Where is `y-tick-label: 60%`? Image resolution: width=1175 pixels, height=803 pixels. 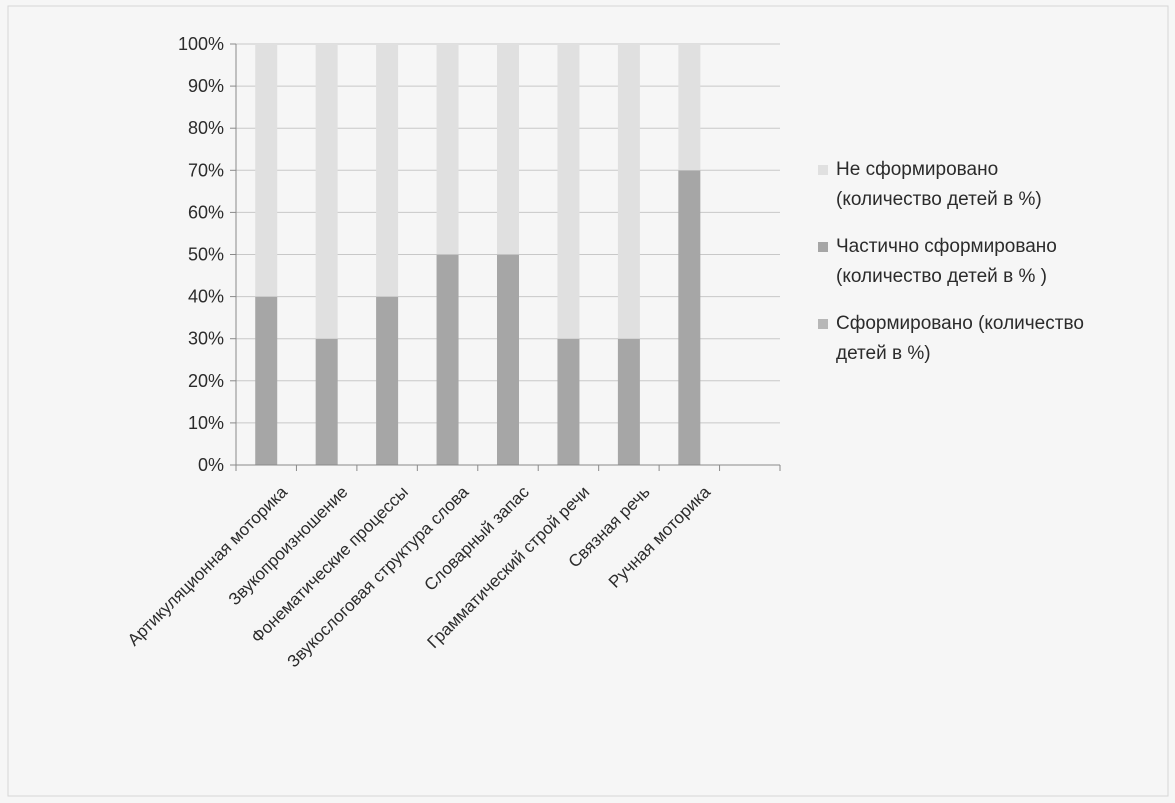
y-tick-label: 60% is located at coordinates (206, 212).